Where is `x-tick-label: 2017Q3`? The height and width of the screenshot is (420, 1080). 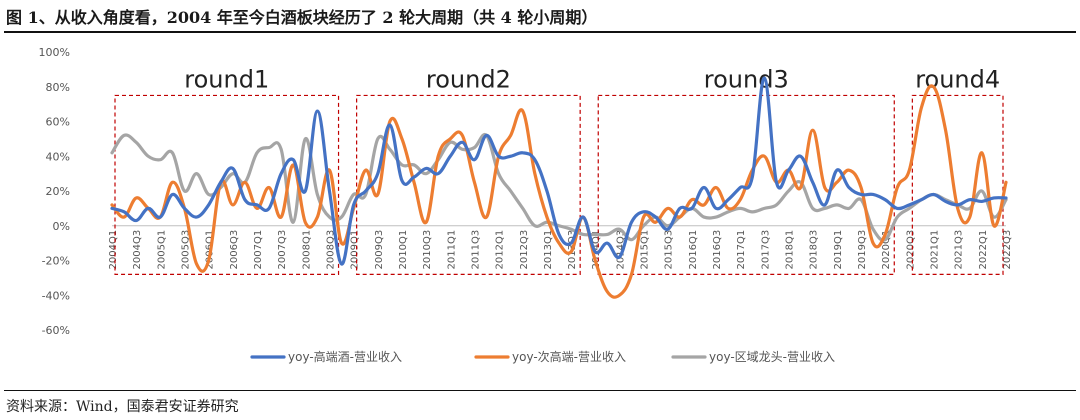
x-tick-label: 2017Q3 is located at coordinates (765, 250).